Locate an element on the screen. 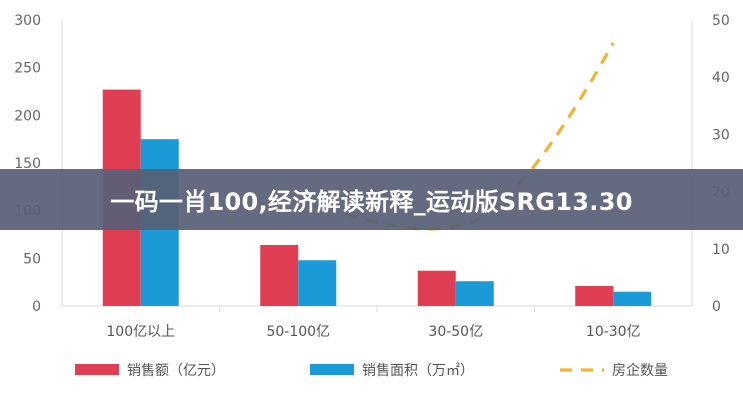 The image size is (743, 400). category-label: 10-30亿 is located at coordinates (613, 332).